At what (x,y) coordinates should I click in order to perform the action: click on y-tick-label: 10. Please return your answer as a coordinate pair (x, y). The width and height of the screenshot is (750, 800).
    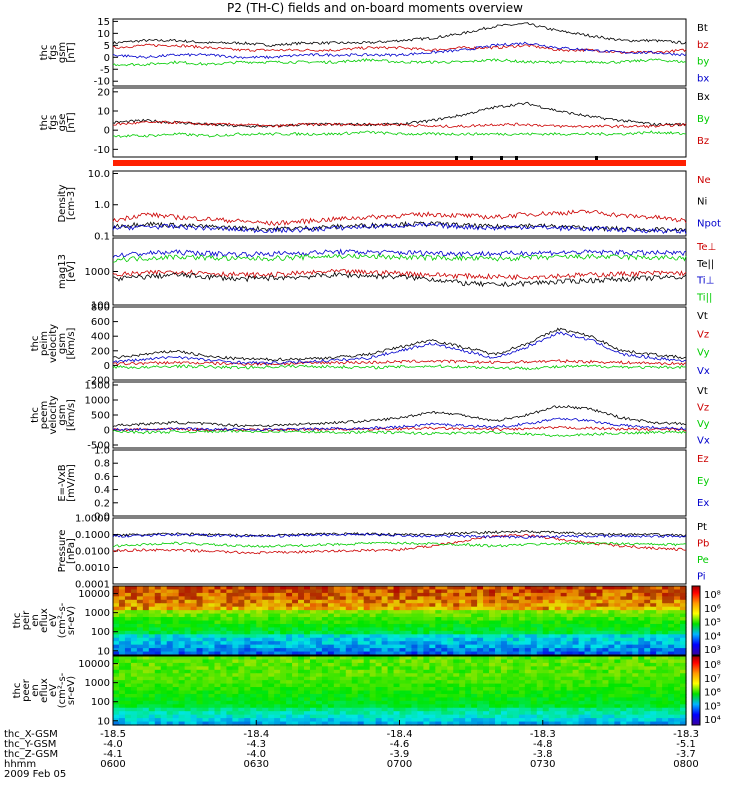
    Looking at the image, I should click on (103, 34).